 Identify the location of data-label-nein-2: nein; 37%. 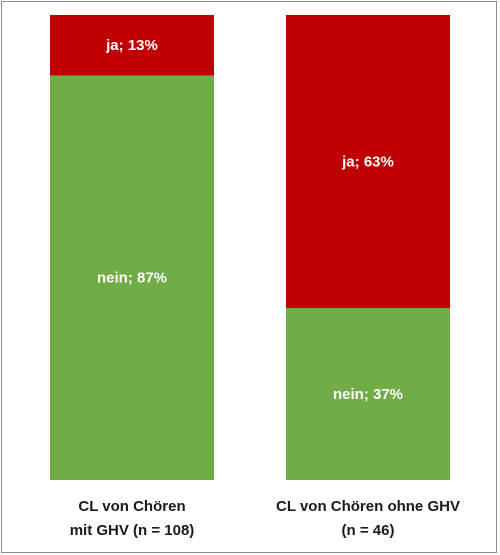
(368, 394).